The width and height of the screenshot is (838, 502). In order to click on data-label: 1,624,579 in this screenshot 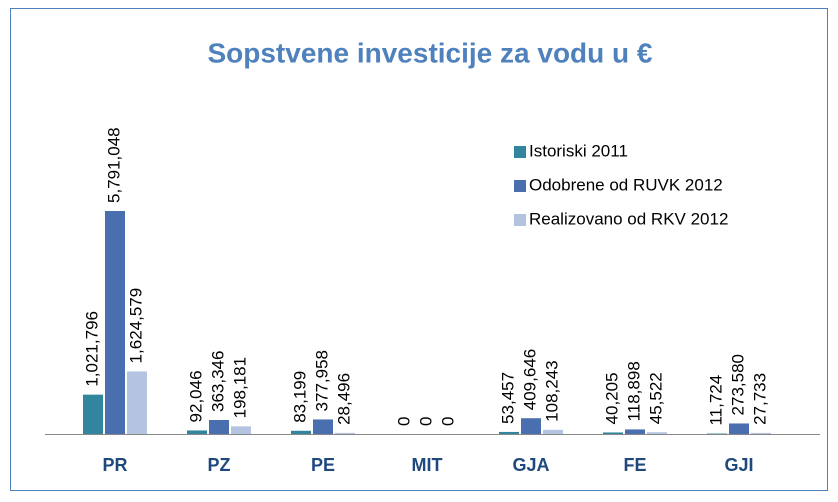, I will do `click(135, 326)`.